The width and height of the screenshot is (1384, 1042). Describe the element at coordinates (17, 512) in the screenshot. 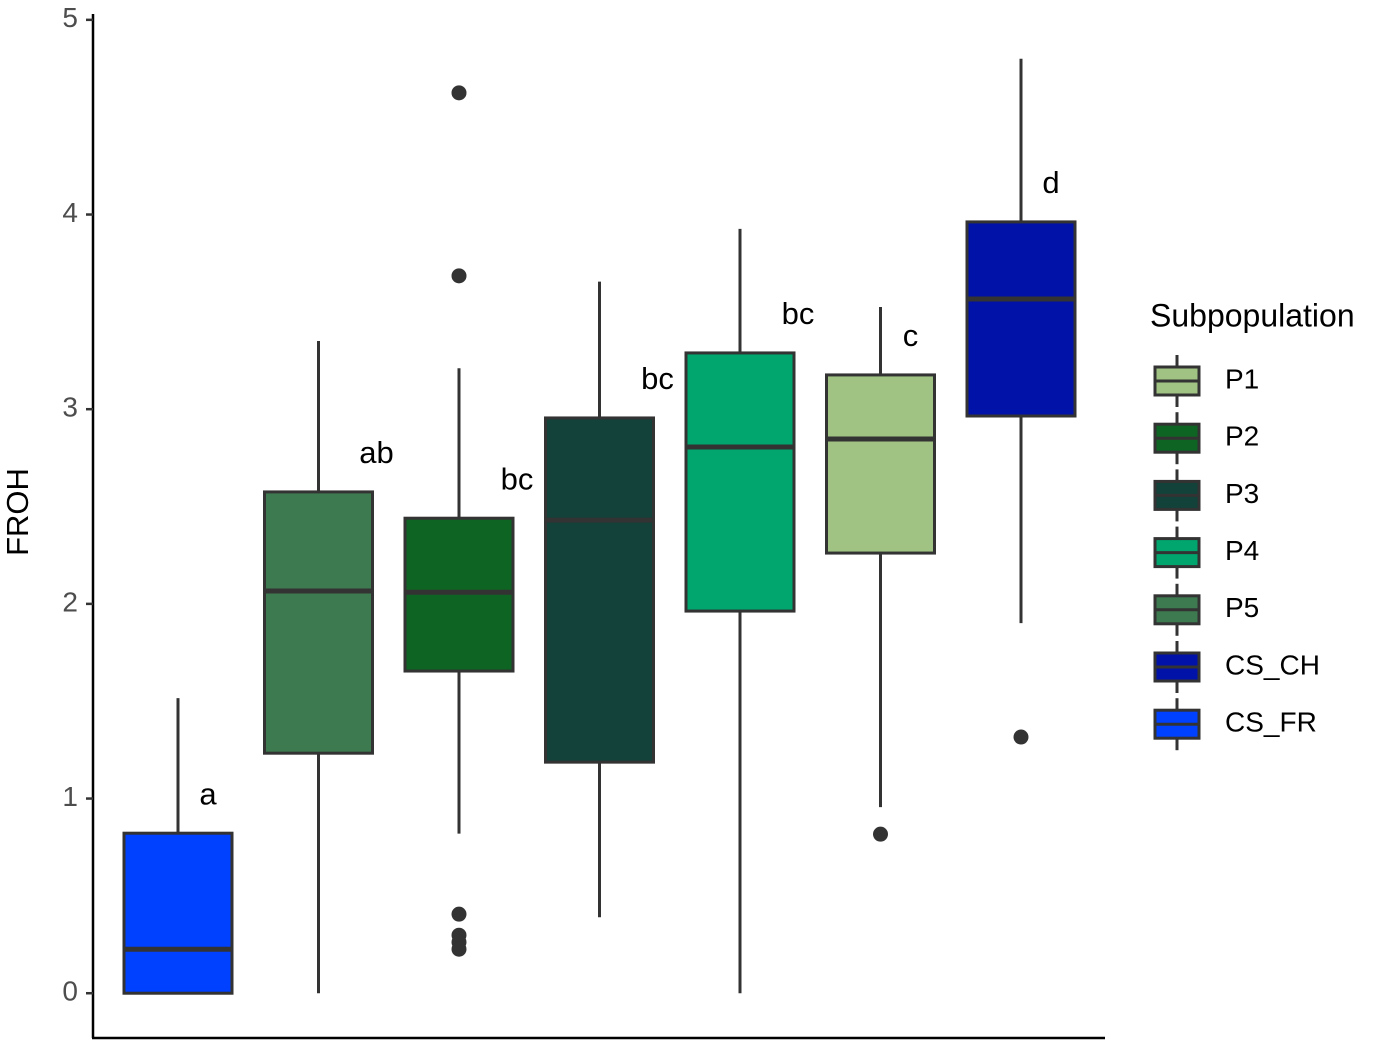

I see `y-axis-title: FROH` at that location.